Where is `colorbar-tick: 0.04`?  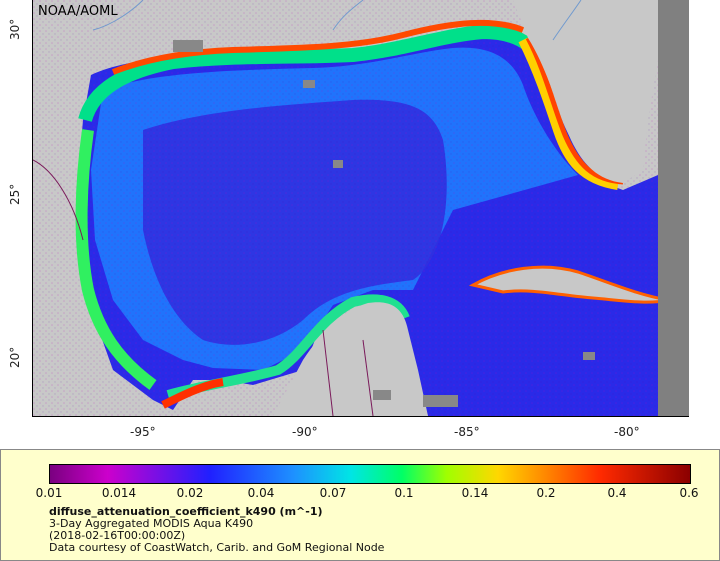
colorbar-tick: 0.04 is located at coordinates (261, 493).